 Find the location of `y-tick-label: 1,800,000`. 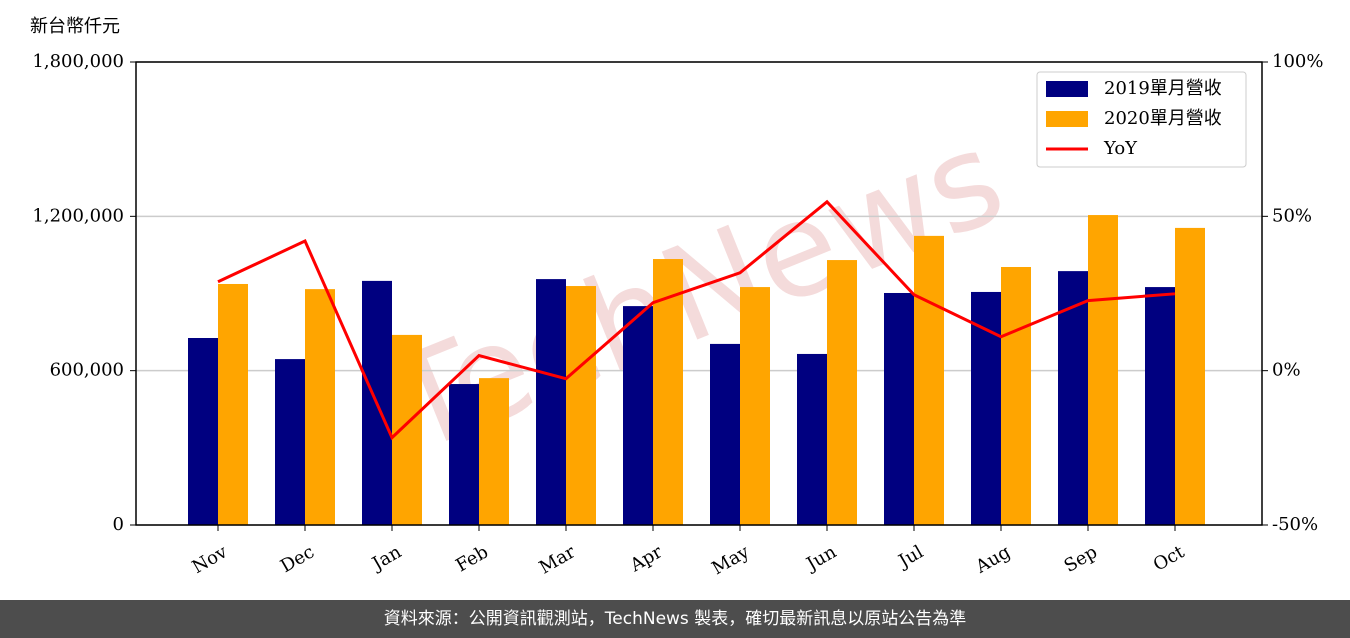

y-tick-label: 1,800,000 is located at coordinates (78, 61).